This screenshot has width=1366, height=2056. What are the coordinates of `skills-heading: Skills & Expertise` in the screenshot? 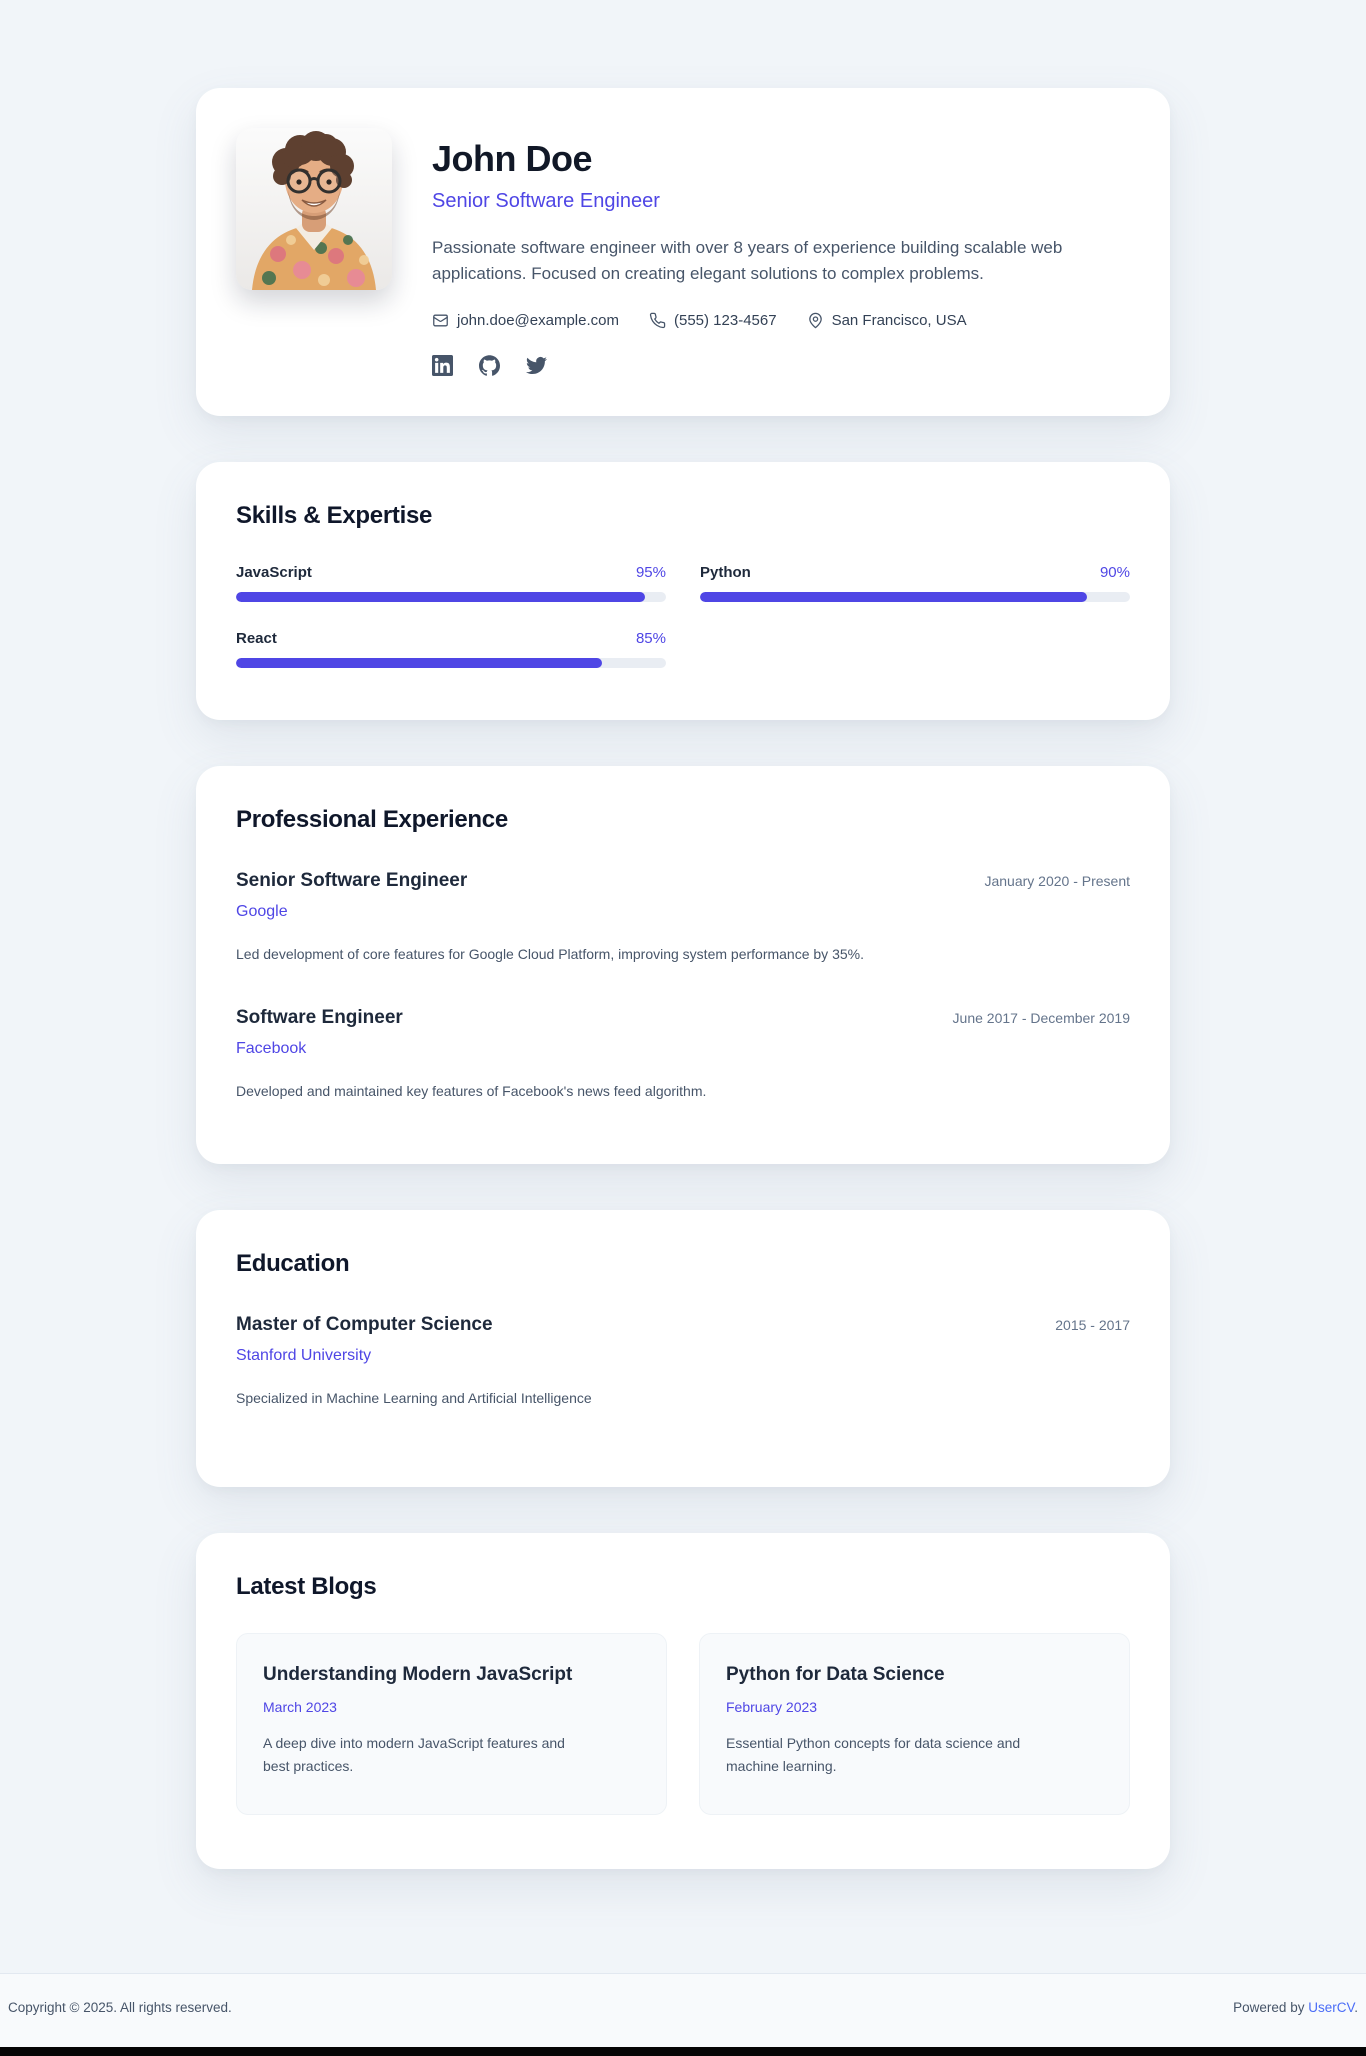 It's located at (334, 515).